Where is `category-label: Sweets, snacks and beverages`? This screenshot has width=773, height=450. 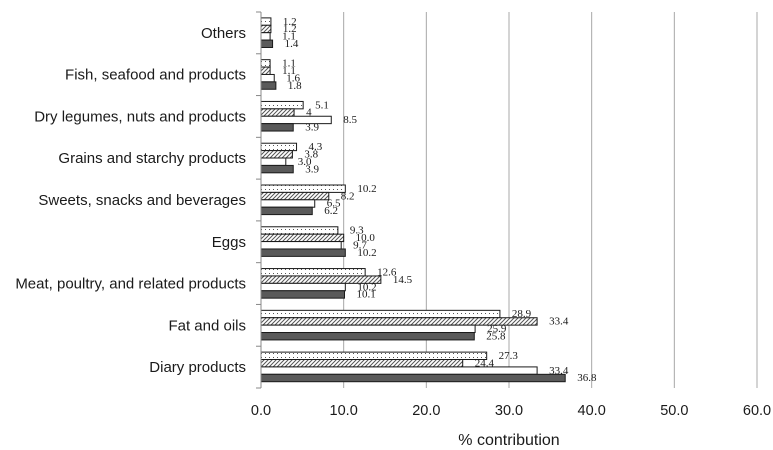 category-label: Sweets, snacks and beverages is located at coordinates (142, 200).